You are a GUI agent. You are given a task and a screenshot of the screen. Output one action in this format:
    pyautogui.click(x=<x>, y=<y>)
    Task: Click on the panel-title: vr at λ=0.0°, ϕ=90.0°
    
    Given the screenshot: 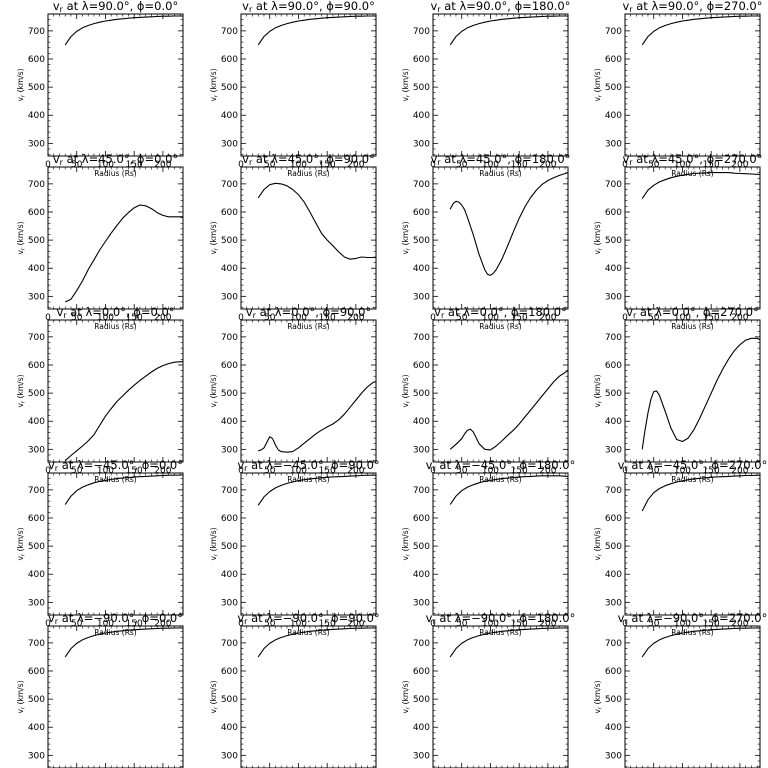 What is the action you would take?
    pyautogui.click(x=308, y=312)
    